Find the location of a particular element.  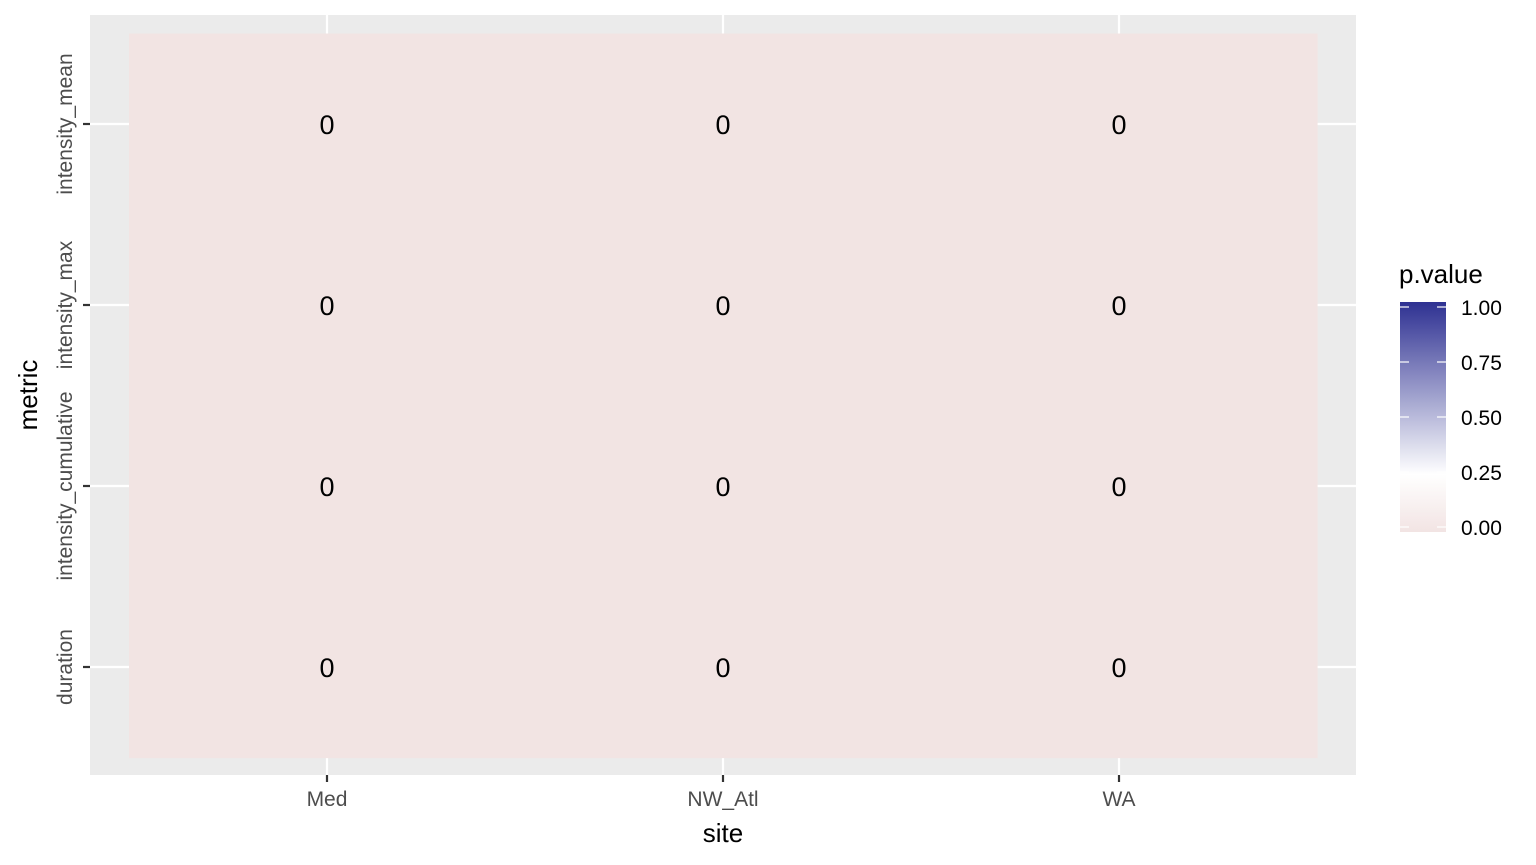

cell-label-med-intensity-max: 0 is located at coordinates (326, 306).